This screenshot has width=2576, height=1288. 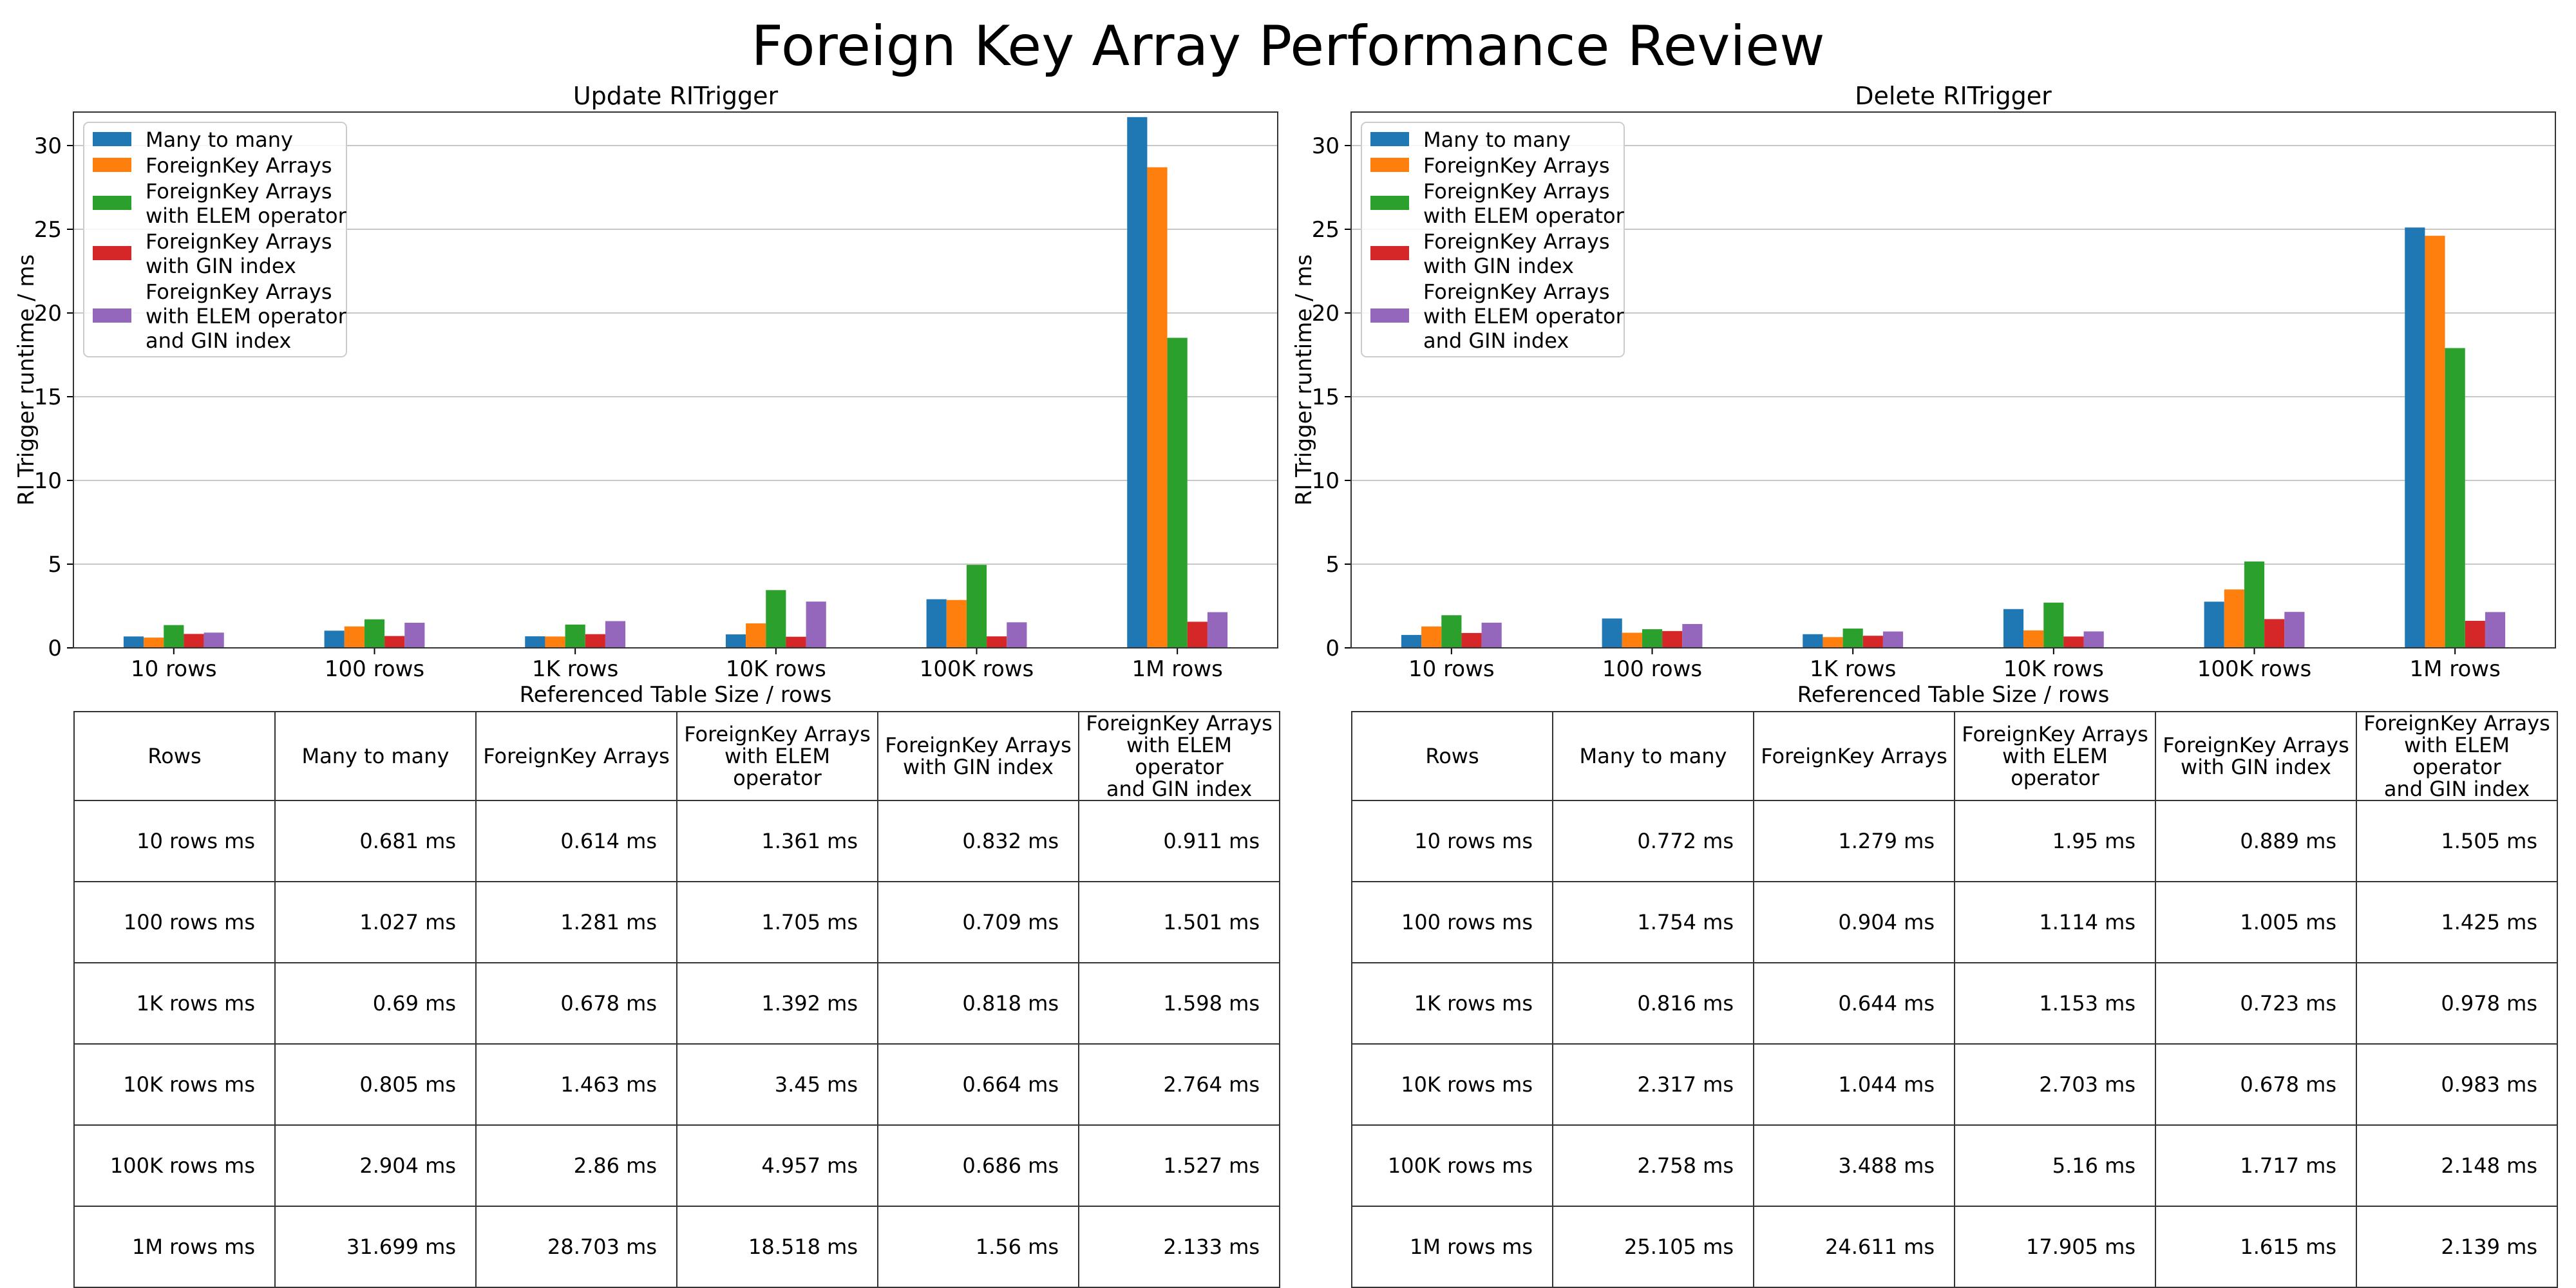 What do you see at coordinates (1452, 1084) in the screenshot?
I see `table-cell: 10K rows ms` at bounding box center [1452, 1084].